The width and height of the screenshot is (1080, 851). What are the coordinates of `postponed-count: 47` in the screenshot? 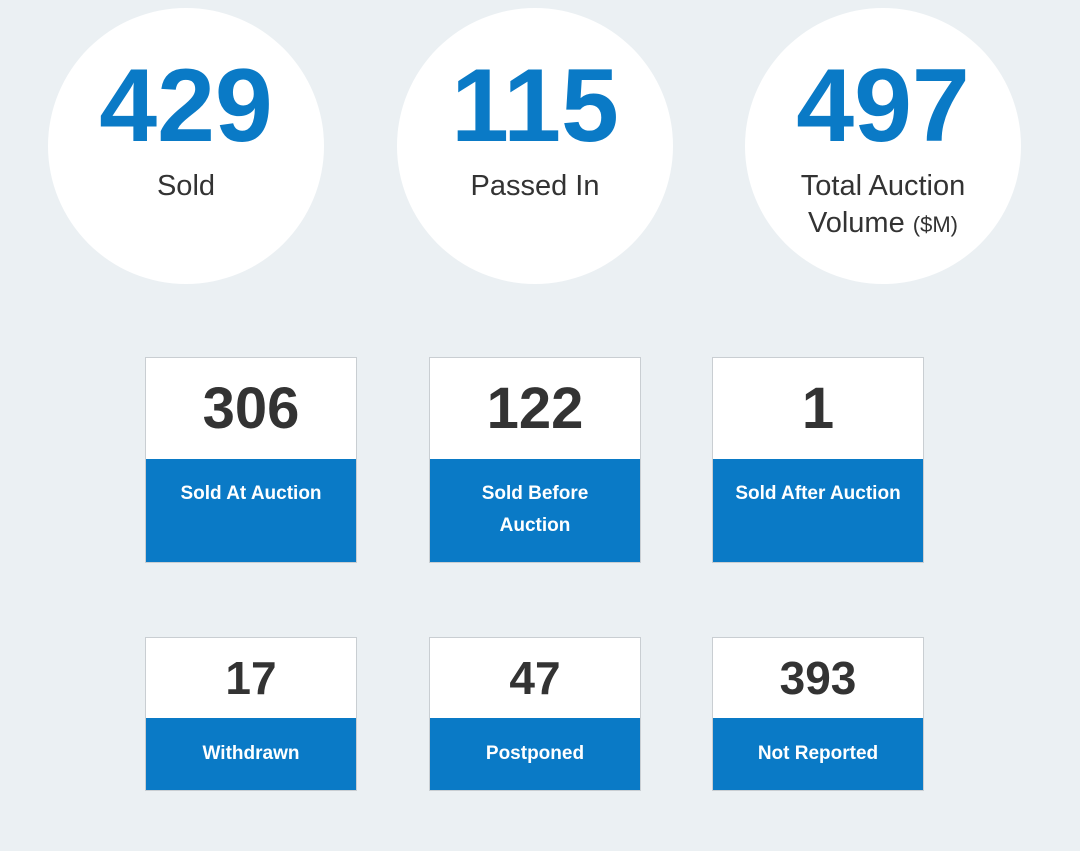 It's located at (535, 678).